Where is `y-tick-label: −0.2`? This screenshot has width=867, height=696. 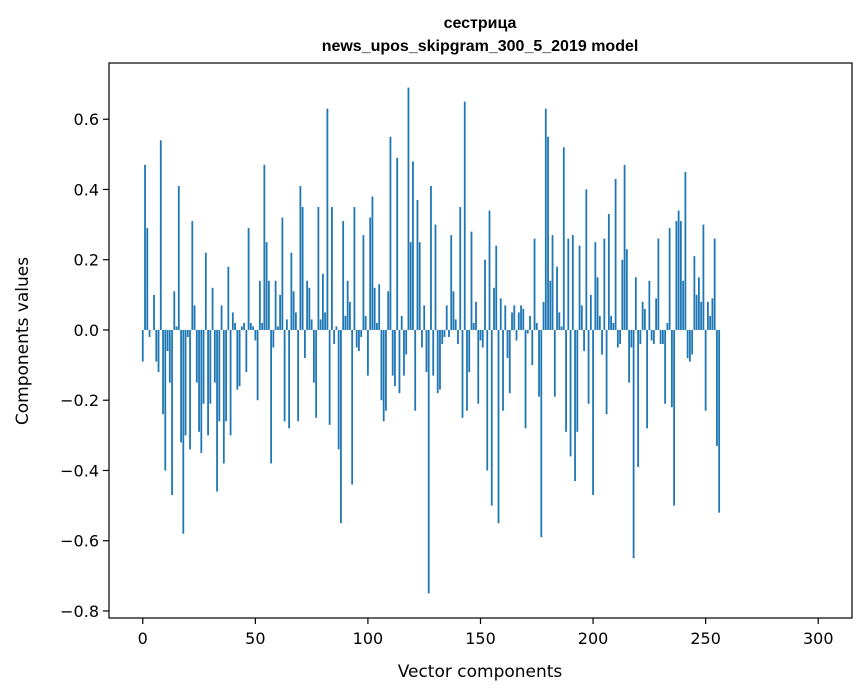 y-tick-label: −0.2 is located at coordinates (79, 400).